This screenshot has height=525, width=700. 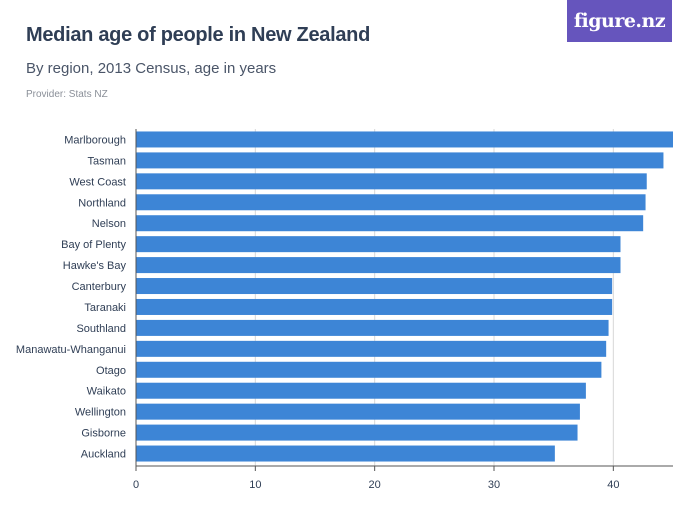 I want to click on category-label: Waikato, so click(x=106, y=392).